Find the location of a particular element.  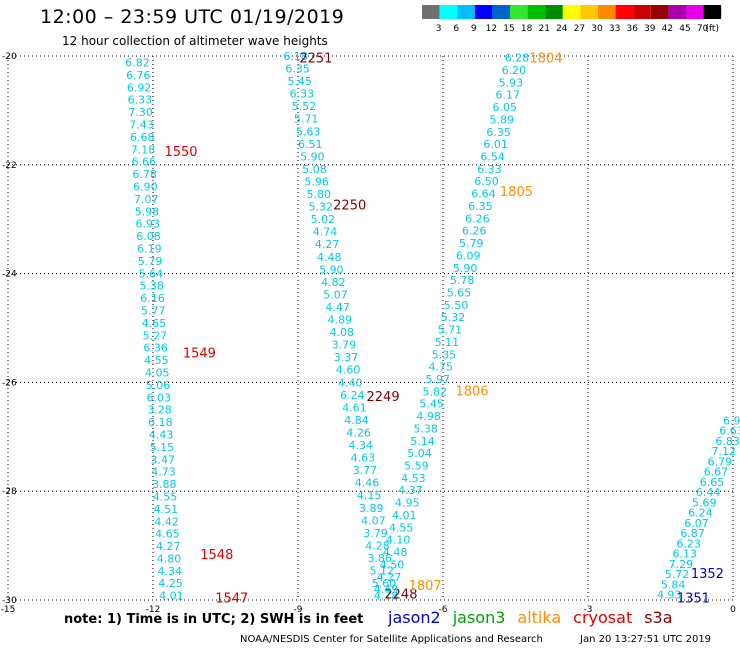

wave-height-value: 3.47 is located at coordinates (162, 459).